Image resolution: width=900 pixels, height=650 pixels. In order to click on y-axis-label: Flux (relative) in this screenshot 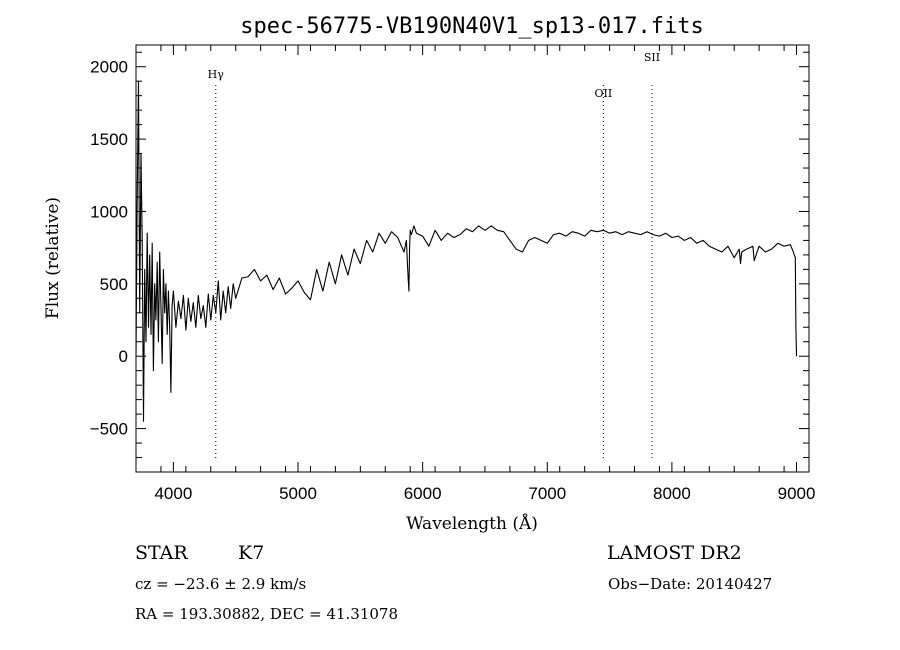, I will do `click(53, 258)`.